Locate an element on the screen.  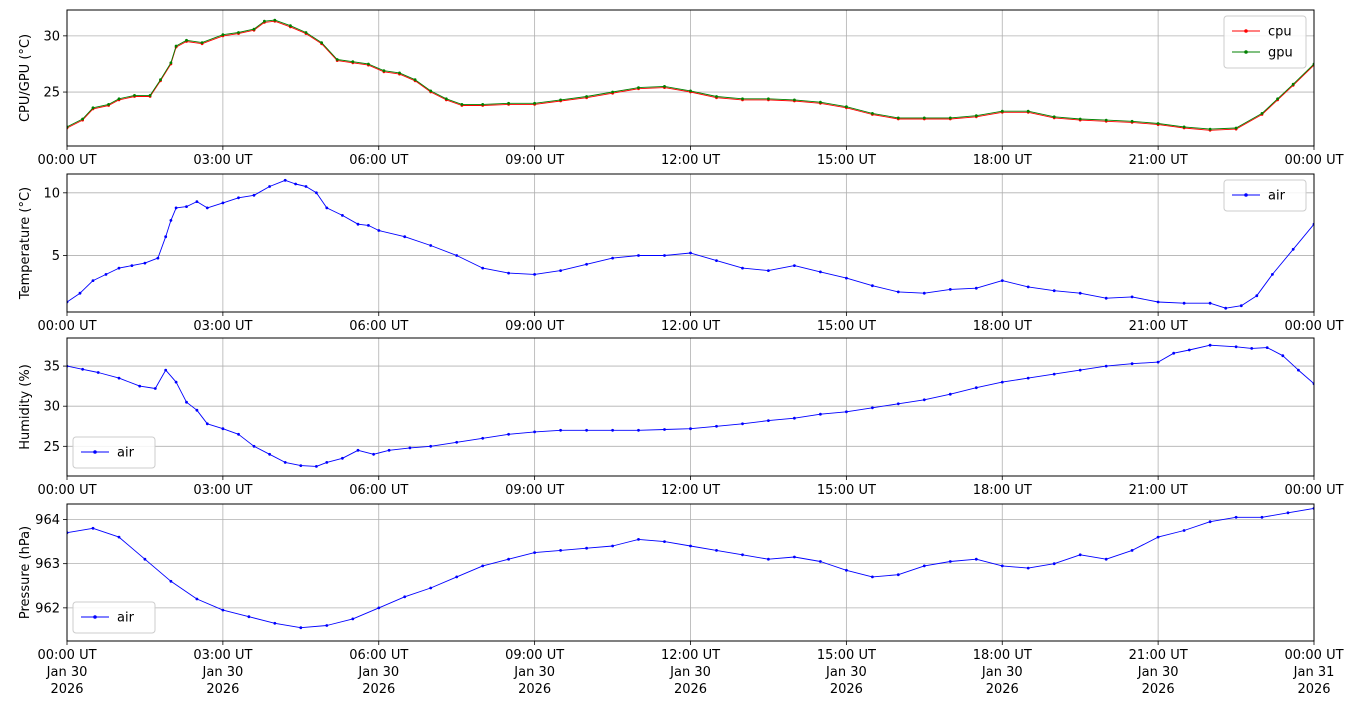
legend-marker-air is located at coordinates (1246, 195).